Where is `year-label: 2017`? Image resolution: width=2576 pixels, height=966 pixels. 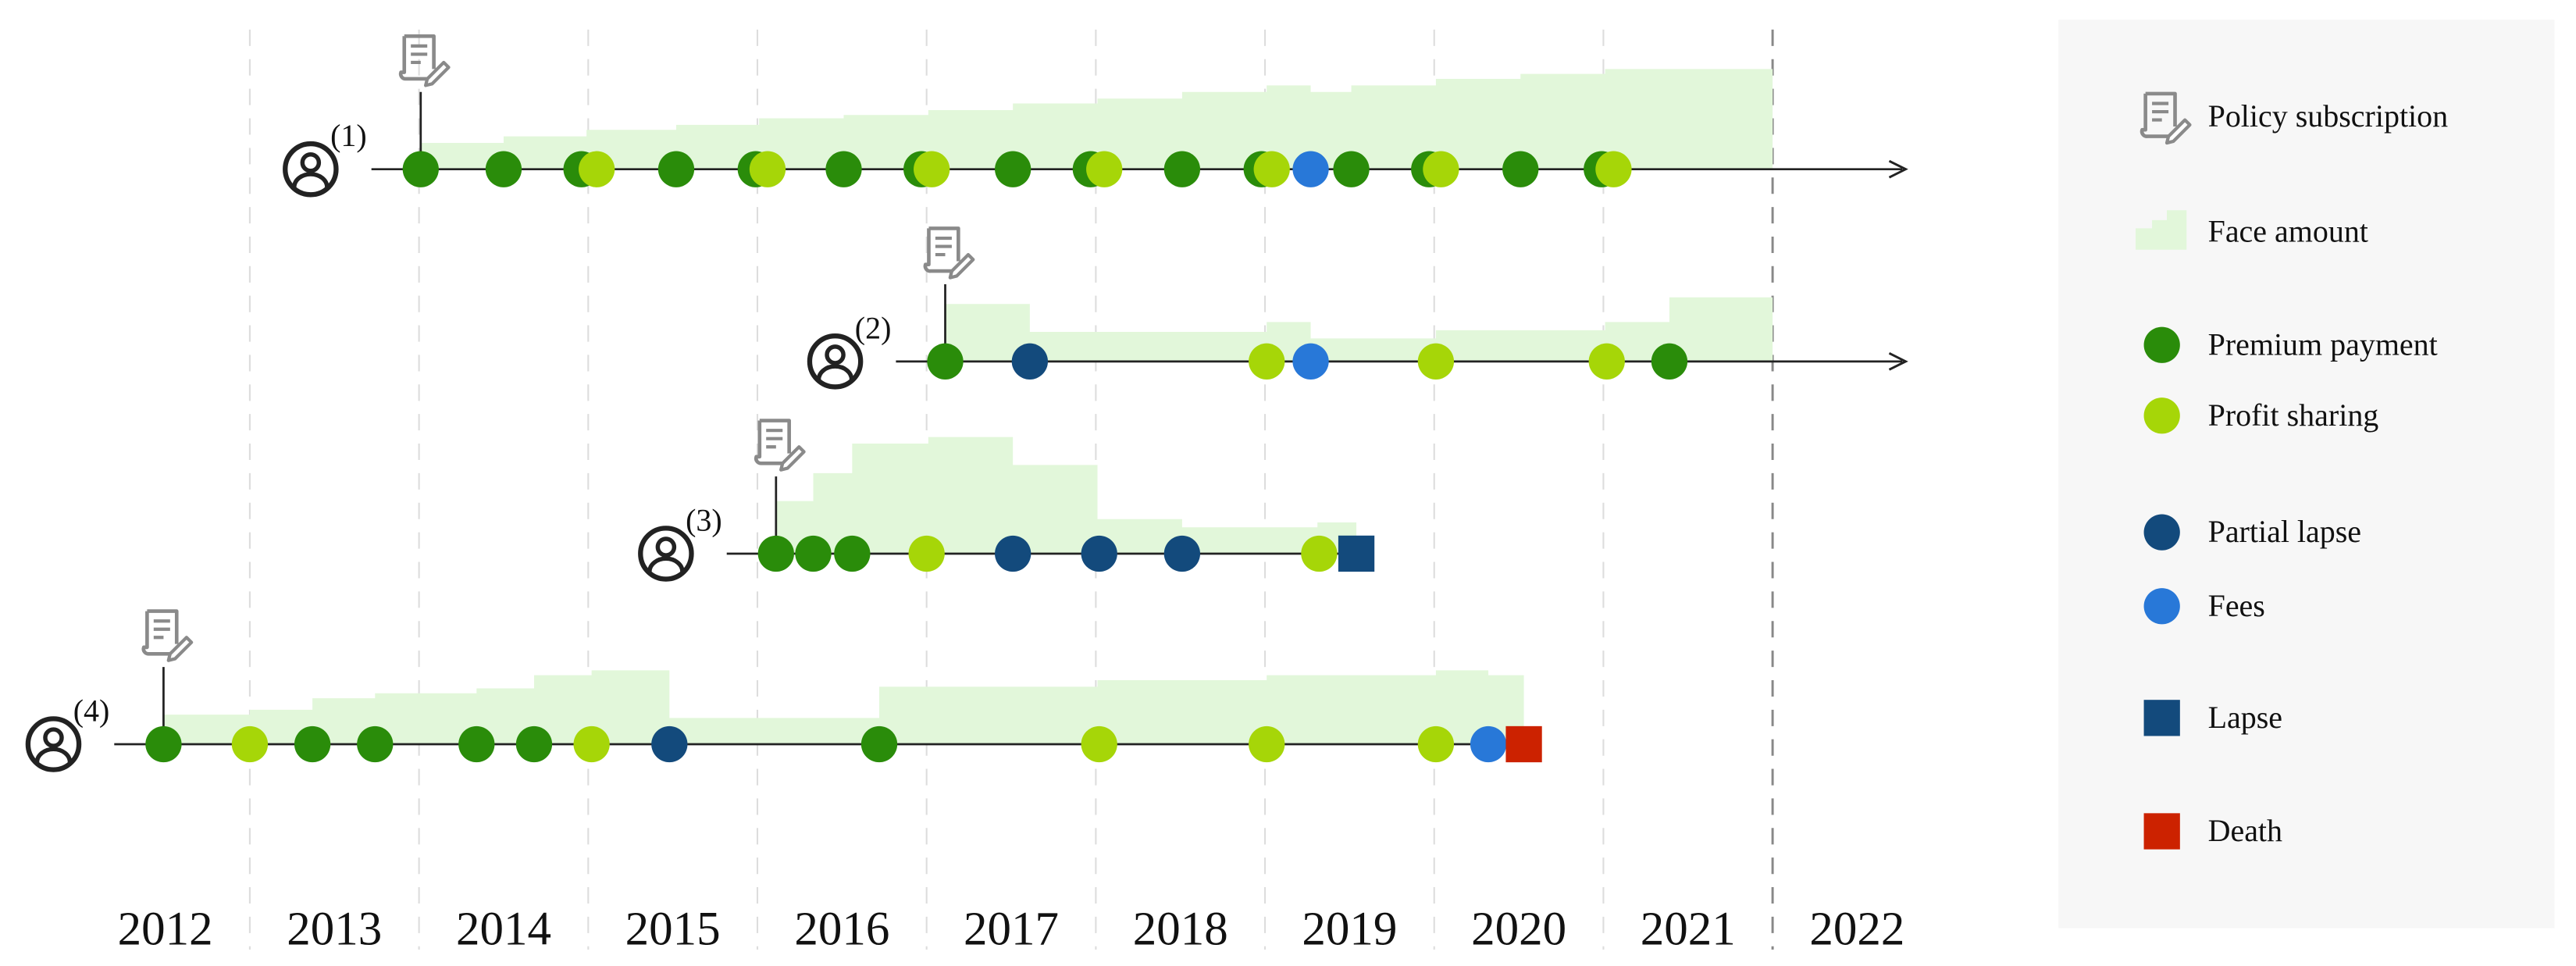 year-label: 2017 is located at coordinates (1012, 930).